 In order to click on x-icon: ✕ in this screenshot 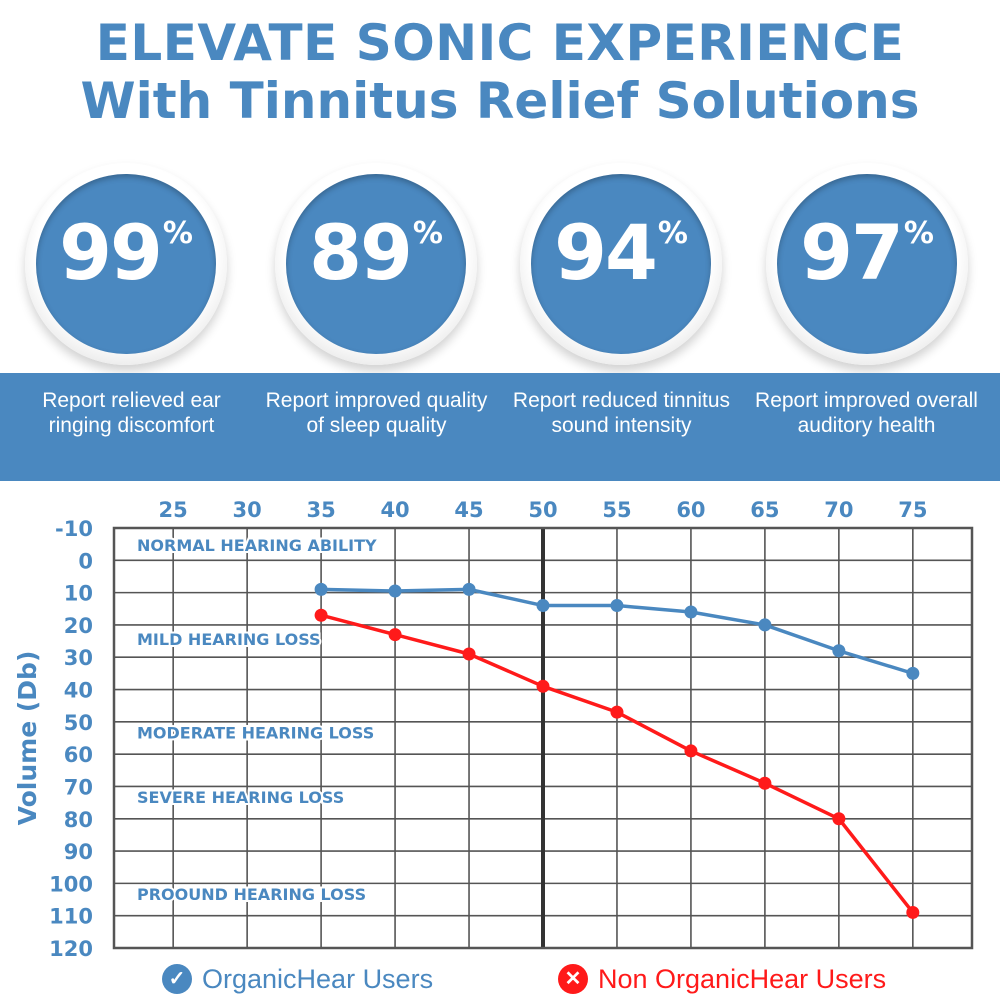, I will do `click(573, 979)`.